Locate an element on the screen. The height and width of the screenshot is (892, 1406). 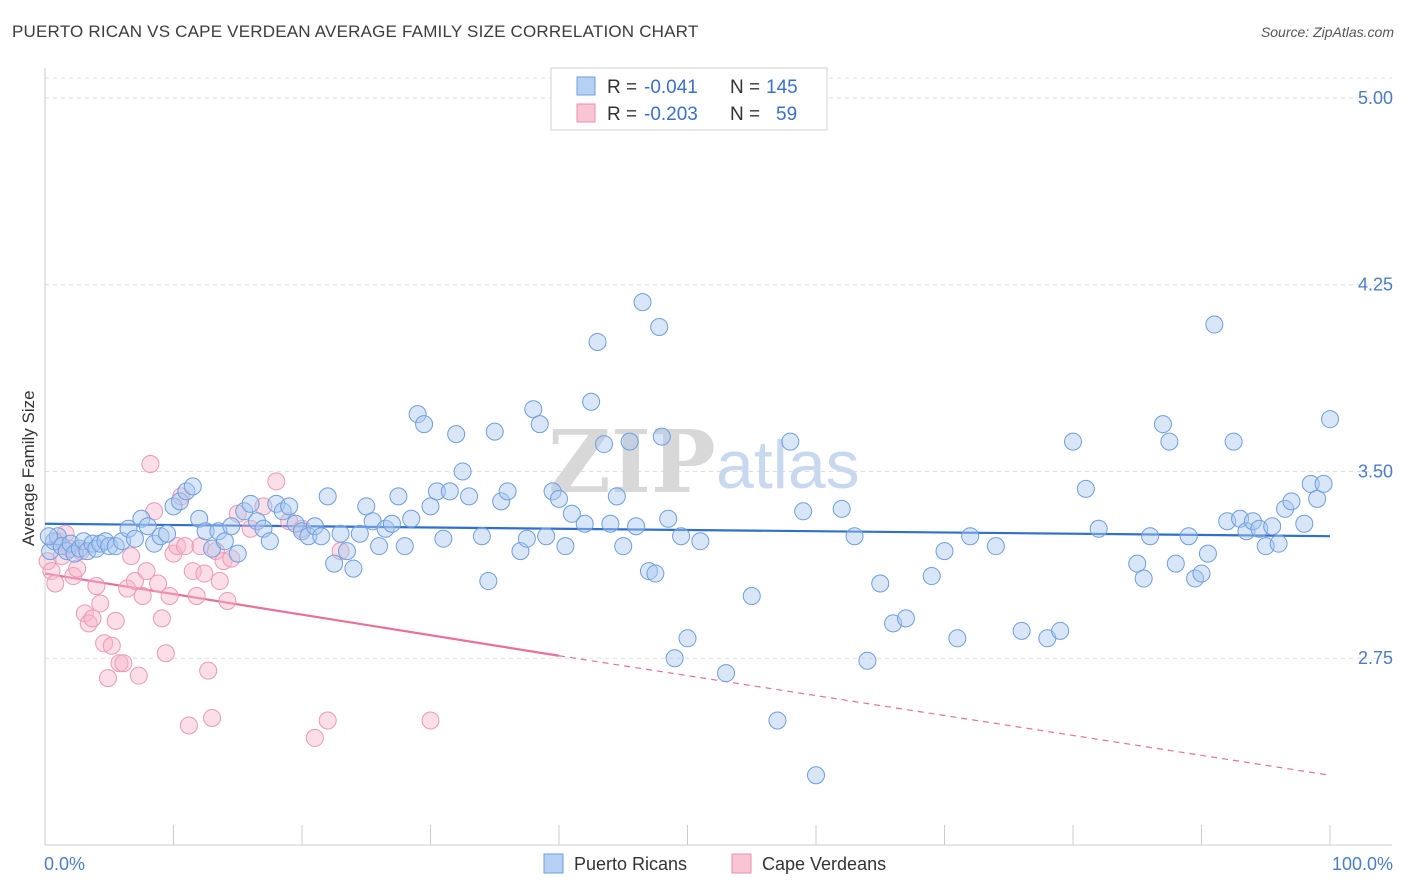
legend-box is located at coordinates (689, 99).